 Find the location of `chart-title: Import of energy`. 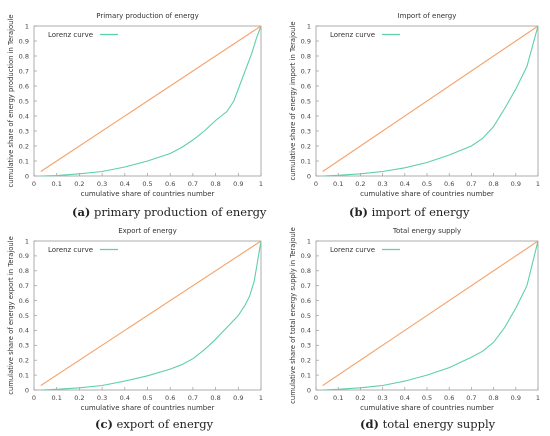

chart-title: Import of energy is located at coordinates (427, 16).